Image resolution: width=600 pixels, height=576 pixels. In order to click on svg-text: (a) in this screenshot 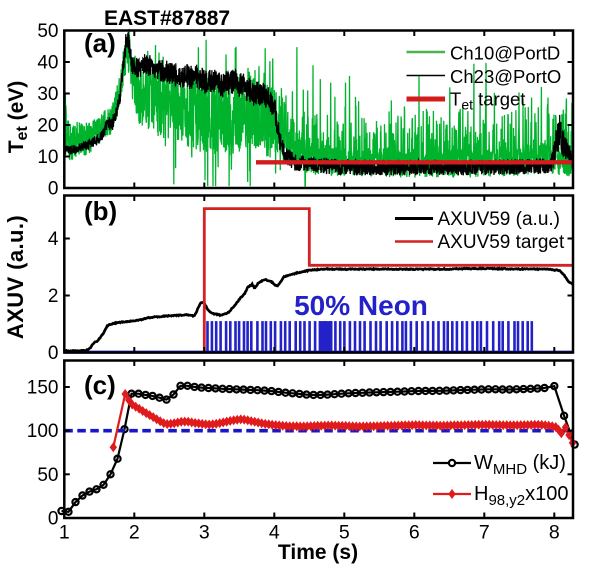, I will do `click(100, 43)`.